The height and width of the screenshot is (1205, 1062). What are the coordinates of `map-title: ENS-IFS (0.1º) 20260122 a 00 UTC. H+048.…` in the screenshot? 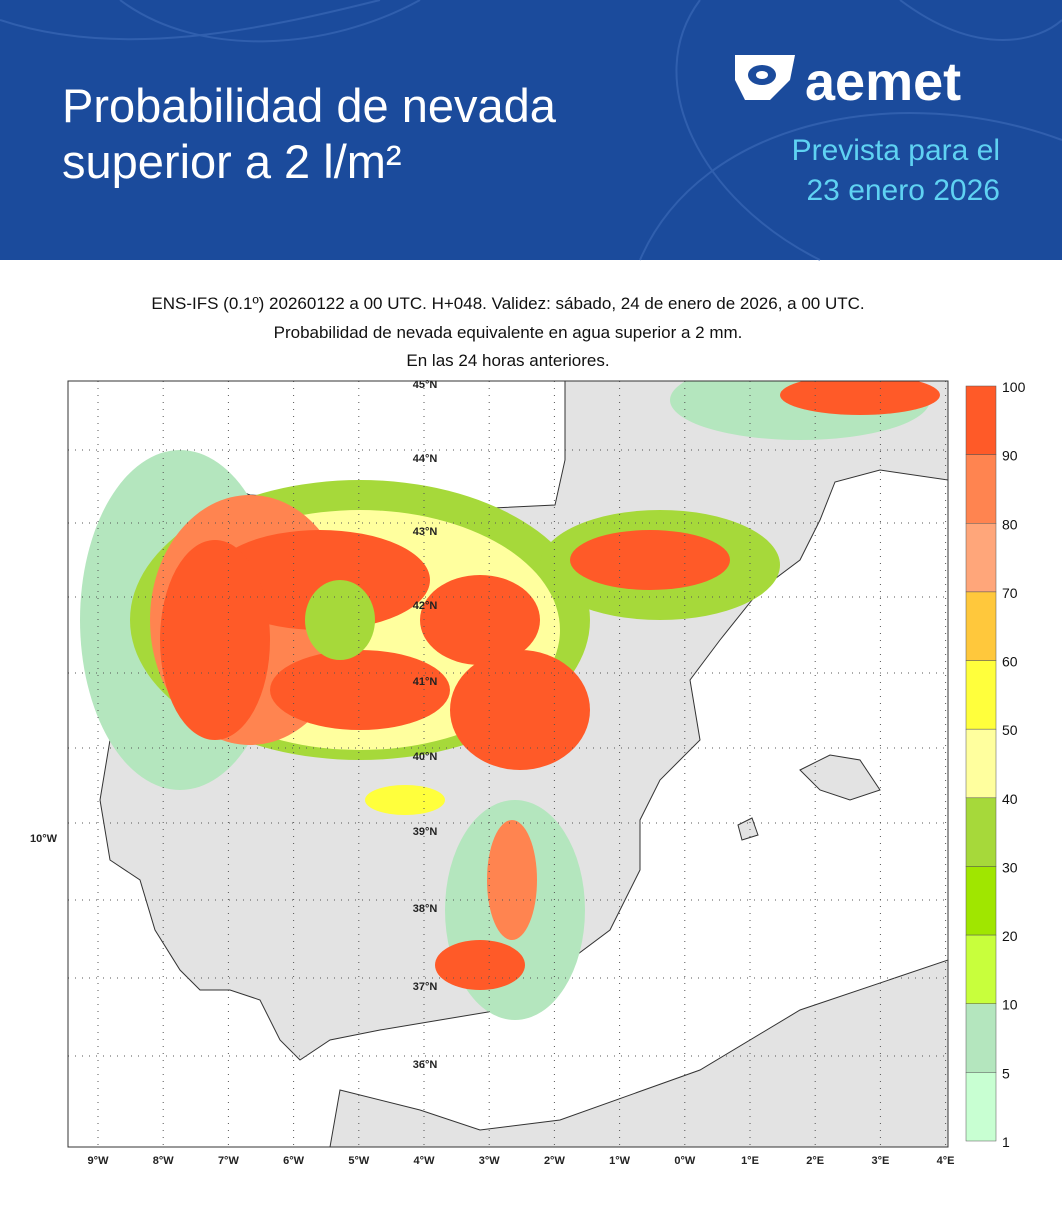 It's located at (507, 303).